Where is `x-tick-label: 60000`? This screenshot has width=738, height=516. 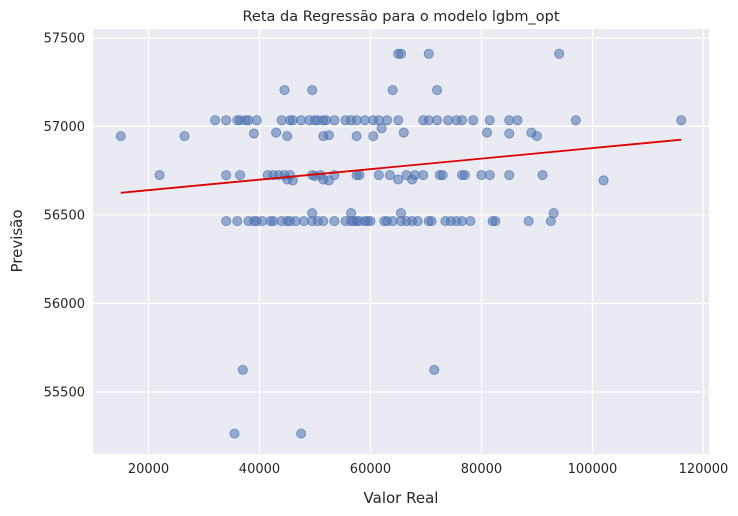
x-tick-label: 60000 is located at coordinates (370, 469).